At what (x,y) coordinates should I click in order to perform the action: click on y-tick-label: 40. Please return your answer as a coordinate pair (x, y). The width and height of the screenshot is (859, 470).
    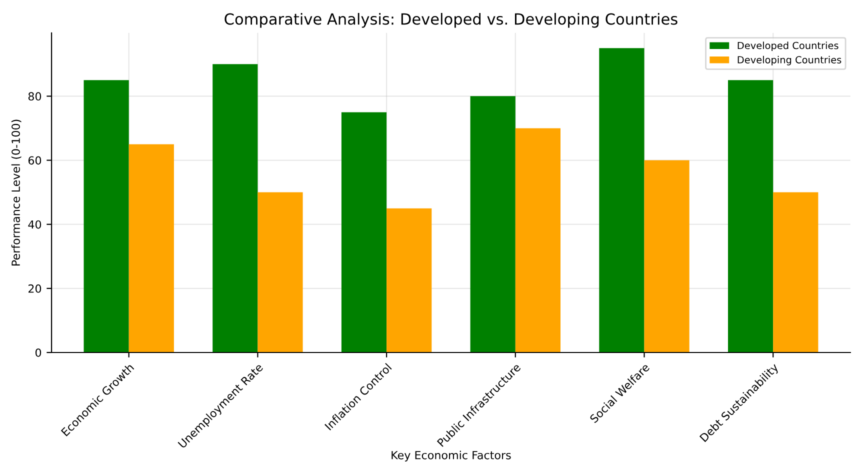
    Looking at the image, I should click on (35, 224).